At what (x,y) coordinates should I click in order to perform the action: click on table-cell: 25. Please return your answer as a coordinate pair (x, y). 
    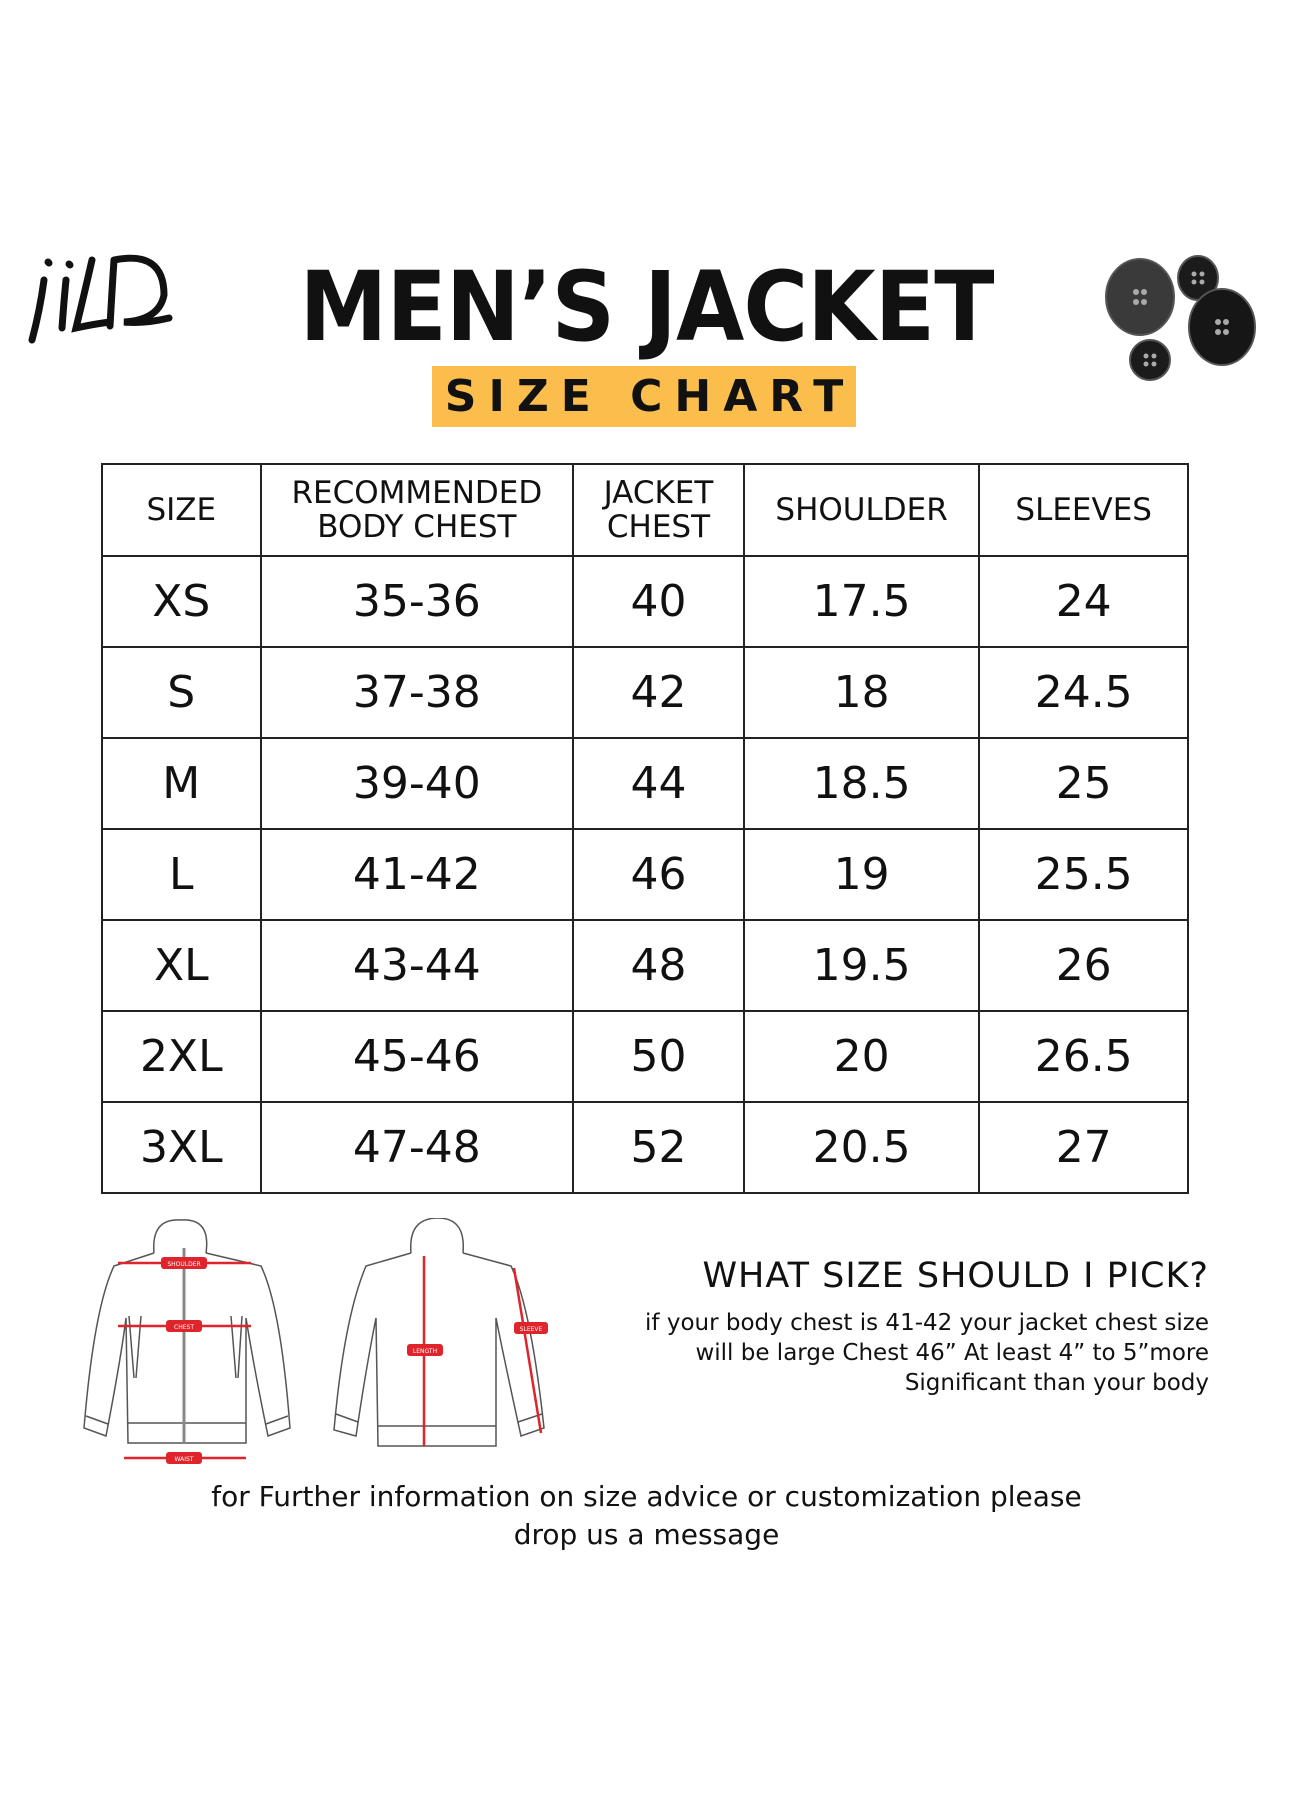
    Looking at the image, I should click on (1083, 783).